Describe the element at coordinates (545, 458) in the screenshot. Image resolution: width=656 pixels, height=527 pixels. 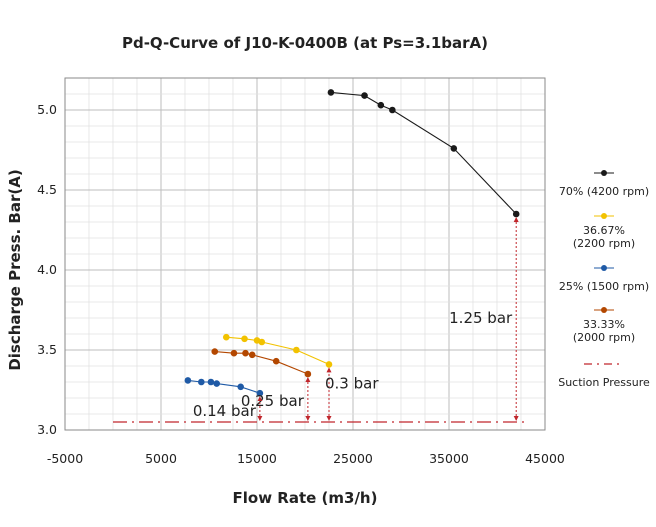
I see `x-tick-label: 45000` at that location.